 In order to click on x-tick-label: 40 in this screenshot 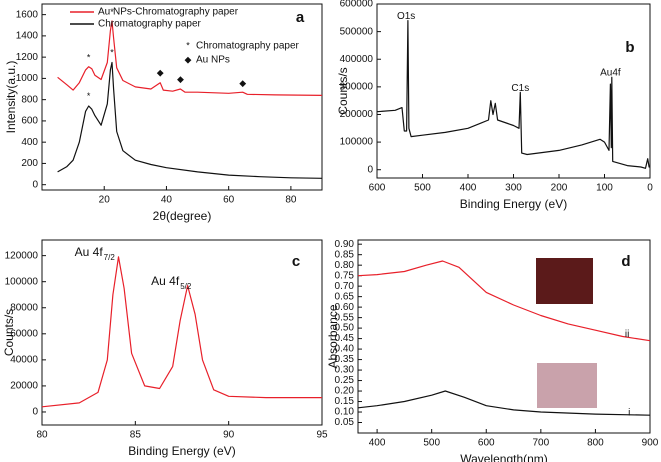, I will do `click(167, 200)`.